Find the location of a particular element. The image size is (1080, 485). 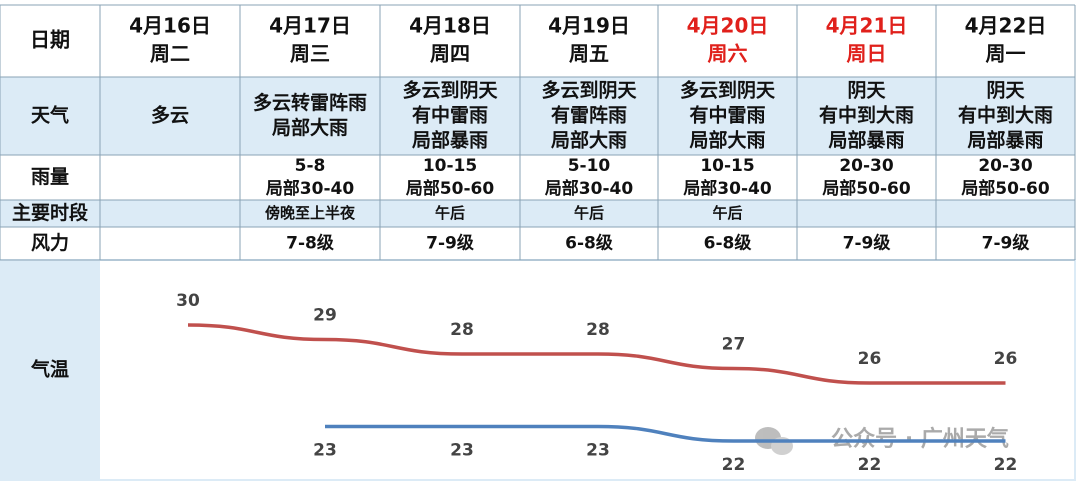

temperature-label: 气温 is located at coordinates (49, 369).